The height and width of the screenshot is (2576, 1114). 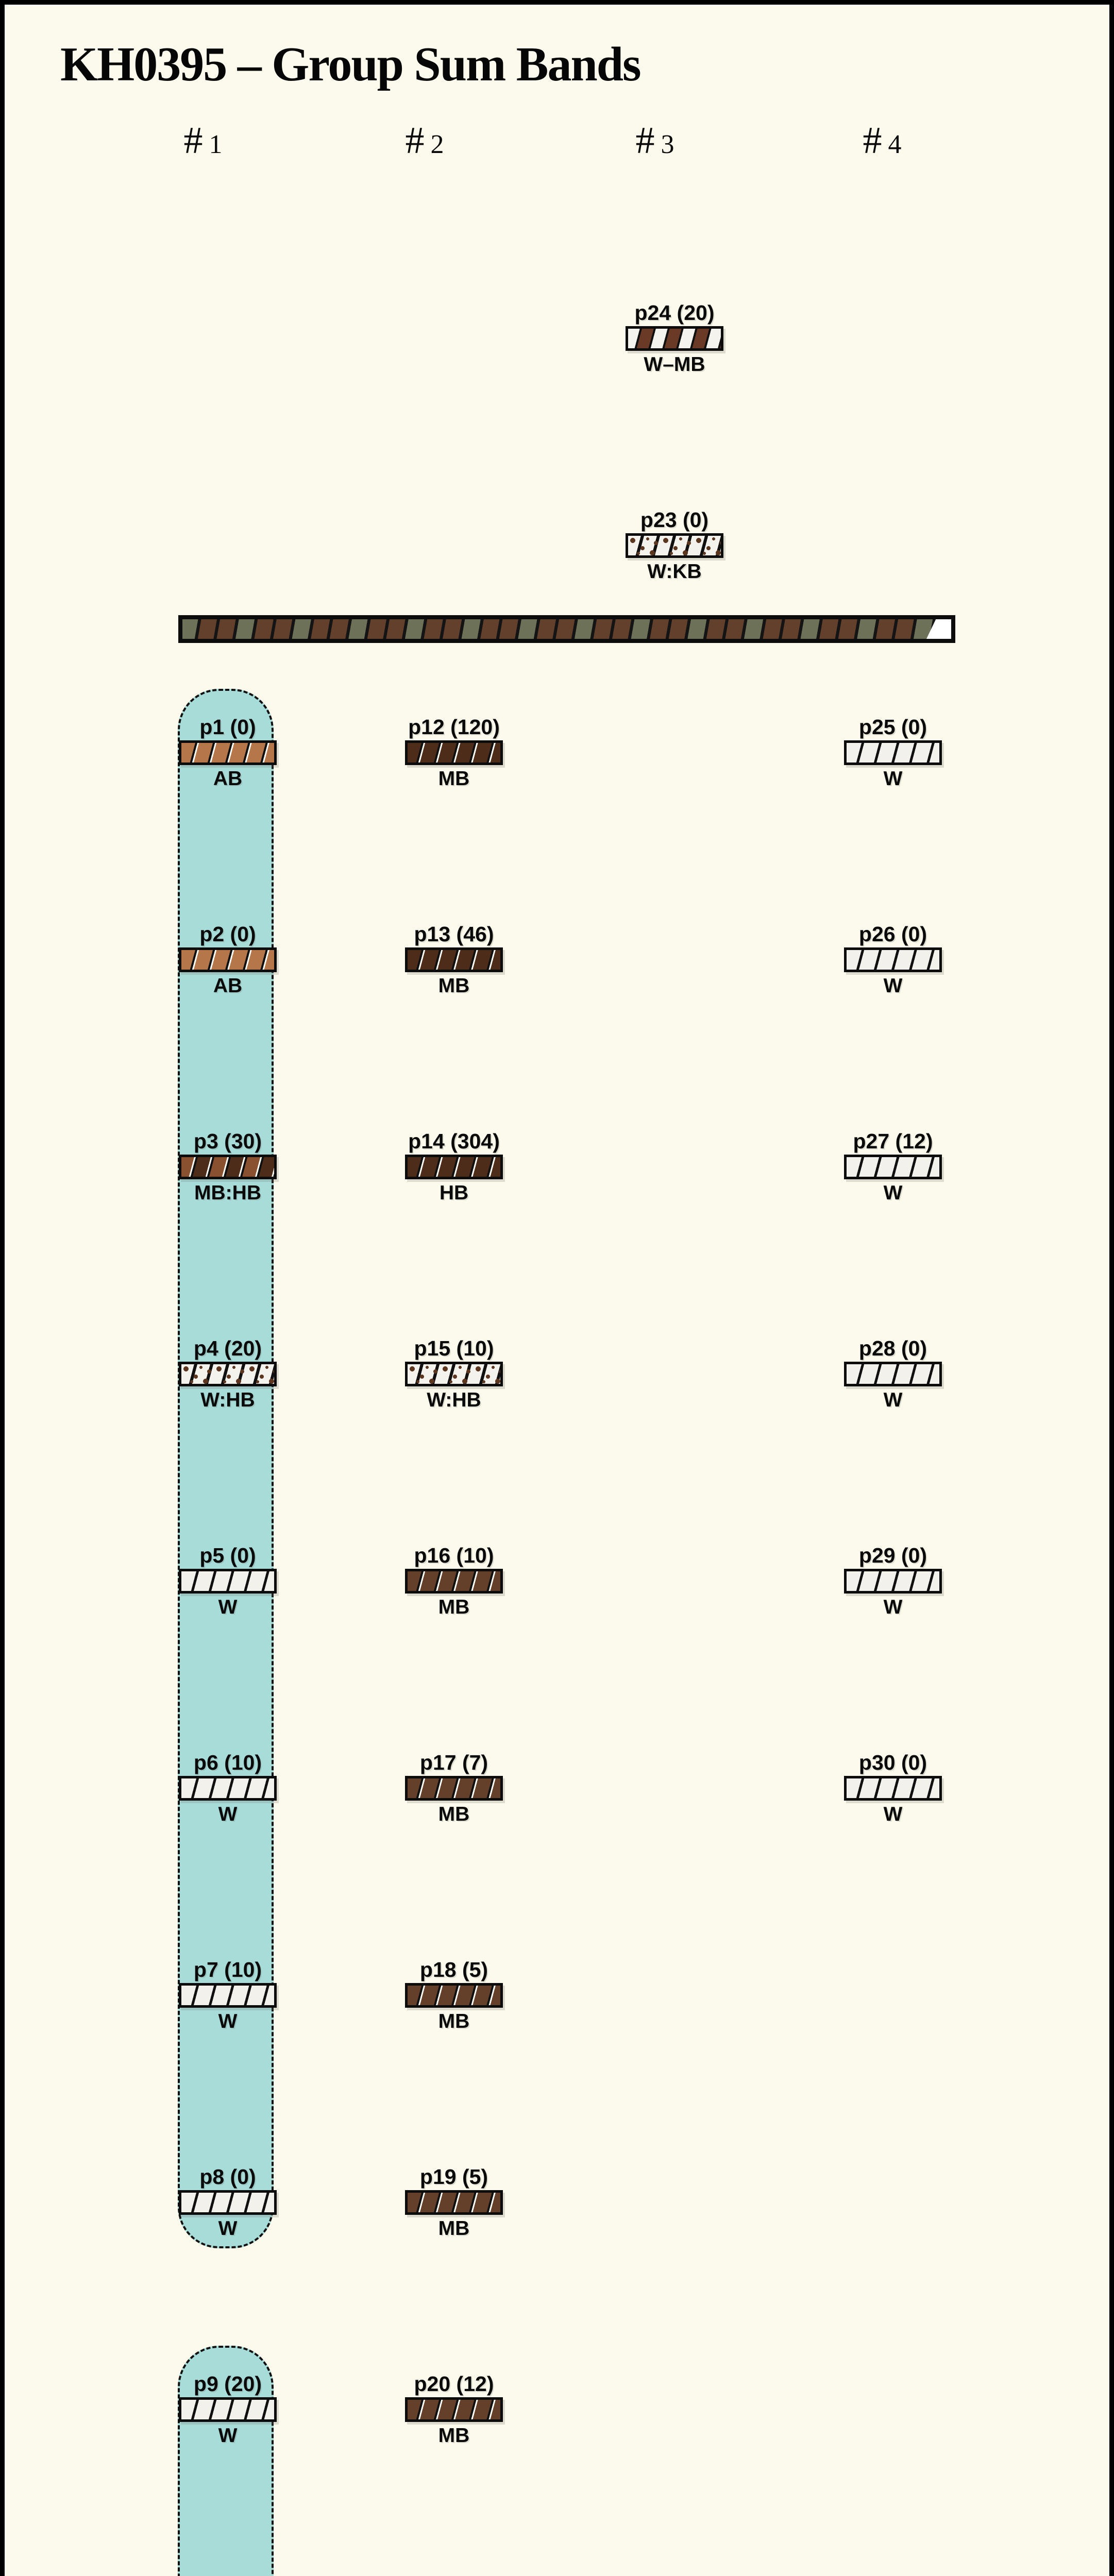 What do you see at coordinates (227, 2384) in the screenshot?
I see `band-label: p9 (20)` at bounding box center [227, 2384].